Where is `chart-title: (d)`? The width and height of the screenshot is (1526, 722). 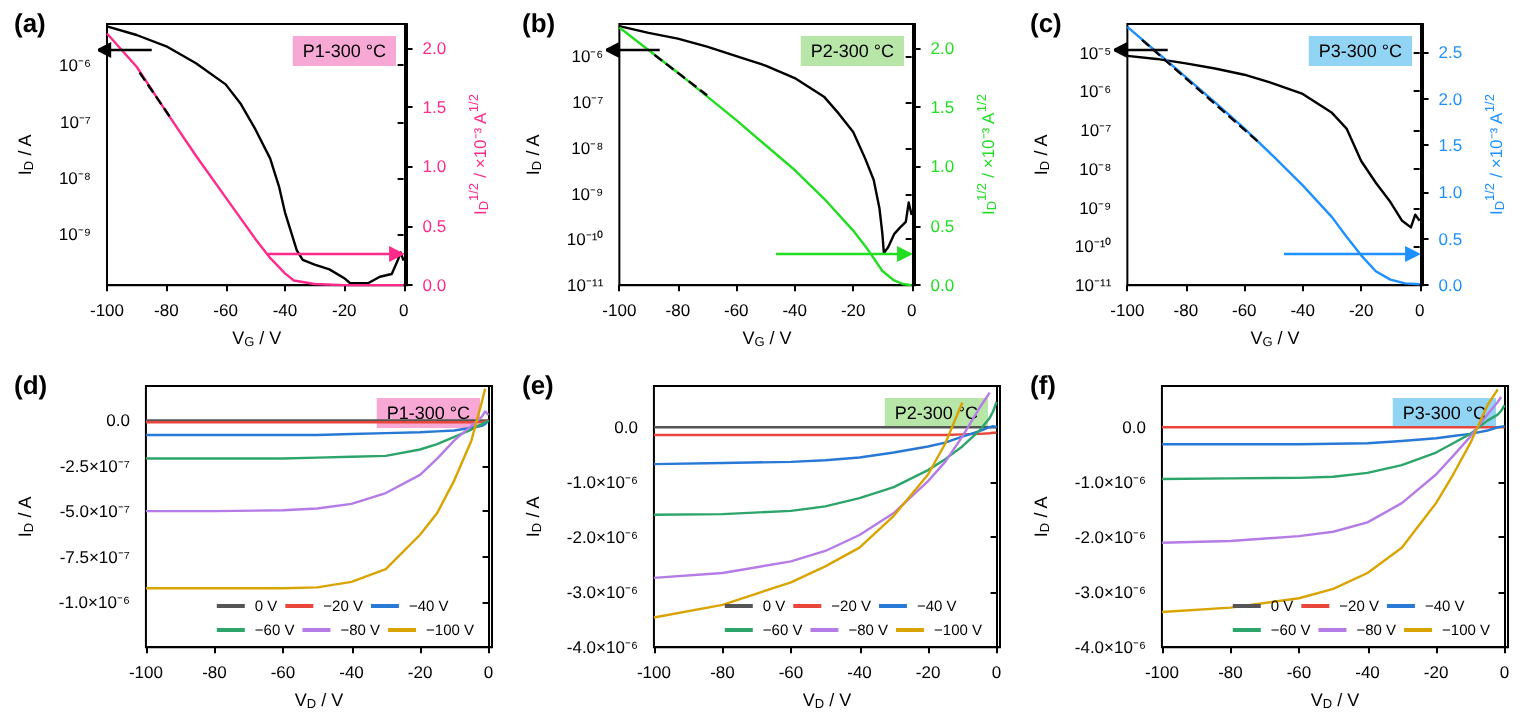 chart-title: (d) is located at coordinates (31, 384).